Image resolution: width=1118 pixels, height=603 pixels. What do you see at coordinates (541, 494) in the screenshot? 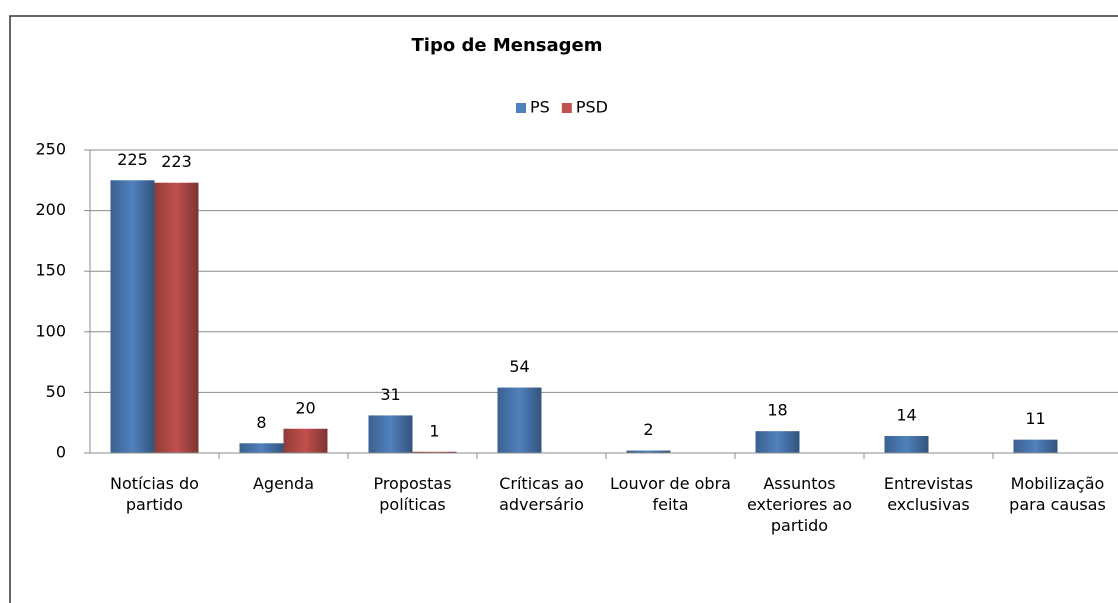
I see `x-tick-label: Críticas ao adversário` at bounding box center [541, 494].